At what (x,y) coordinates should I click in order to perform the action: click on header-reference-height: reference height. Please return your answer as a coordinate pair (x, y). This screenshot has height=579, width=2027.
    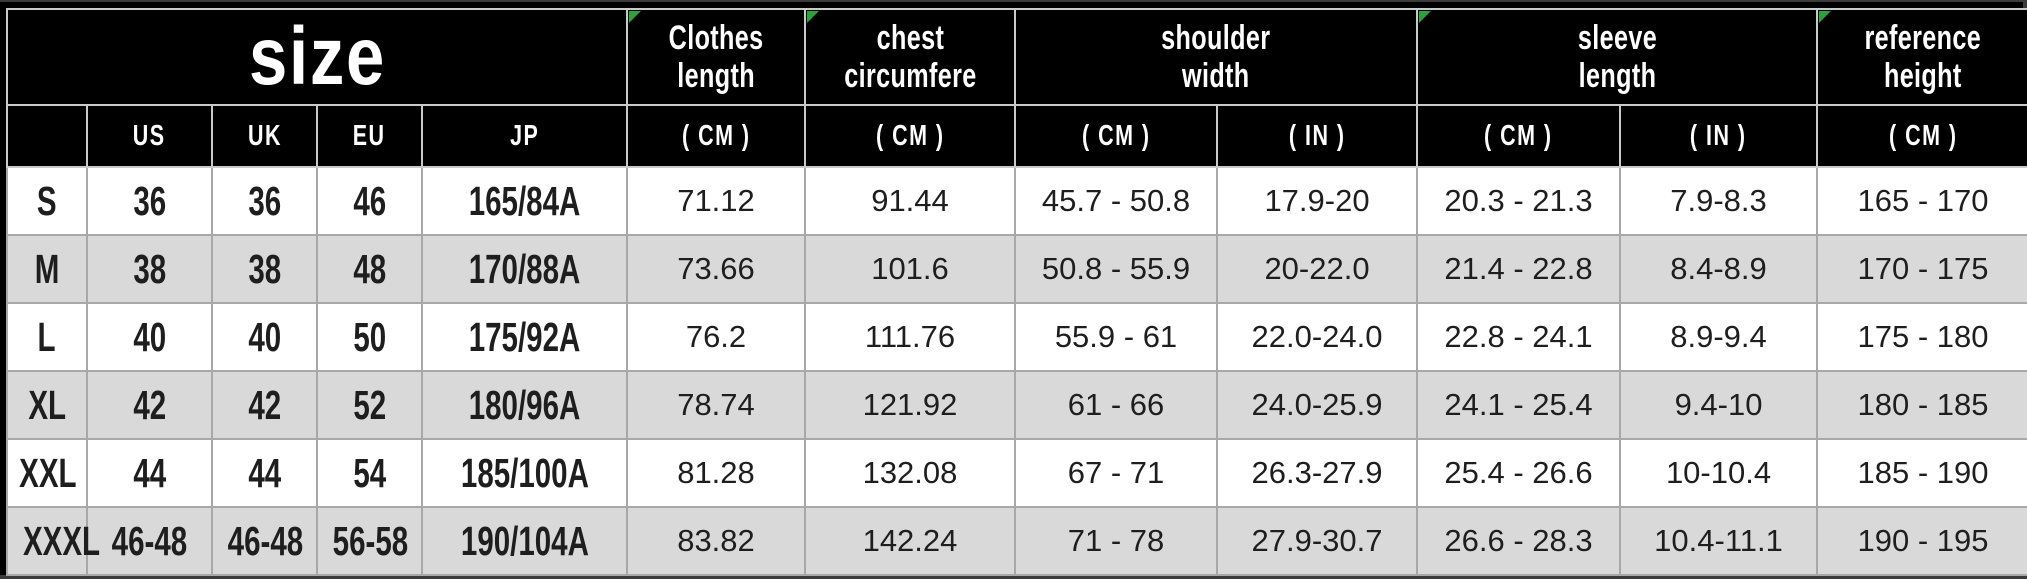
    Looking at the image, I should click on (1921, 57).